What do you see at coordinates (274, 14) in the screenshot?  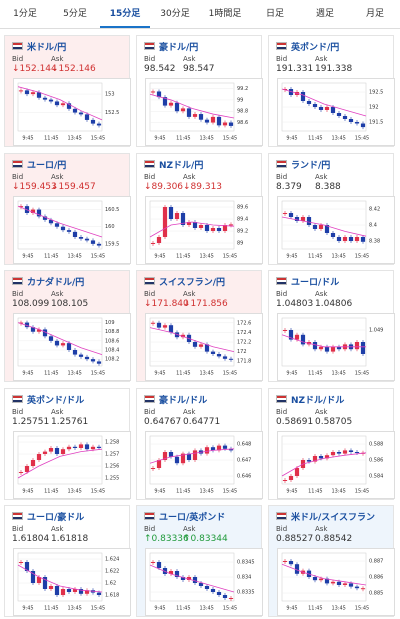 I see `timeframe-tab: 日足` at bounding box center [274, 14].